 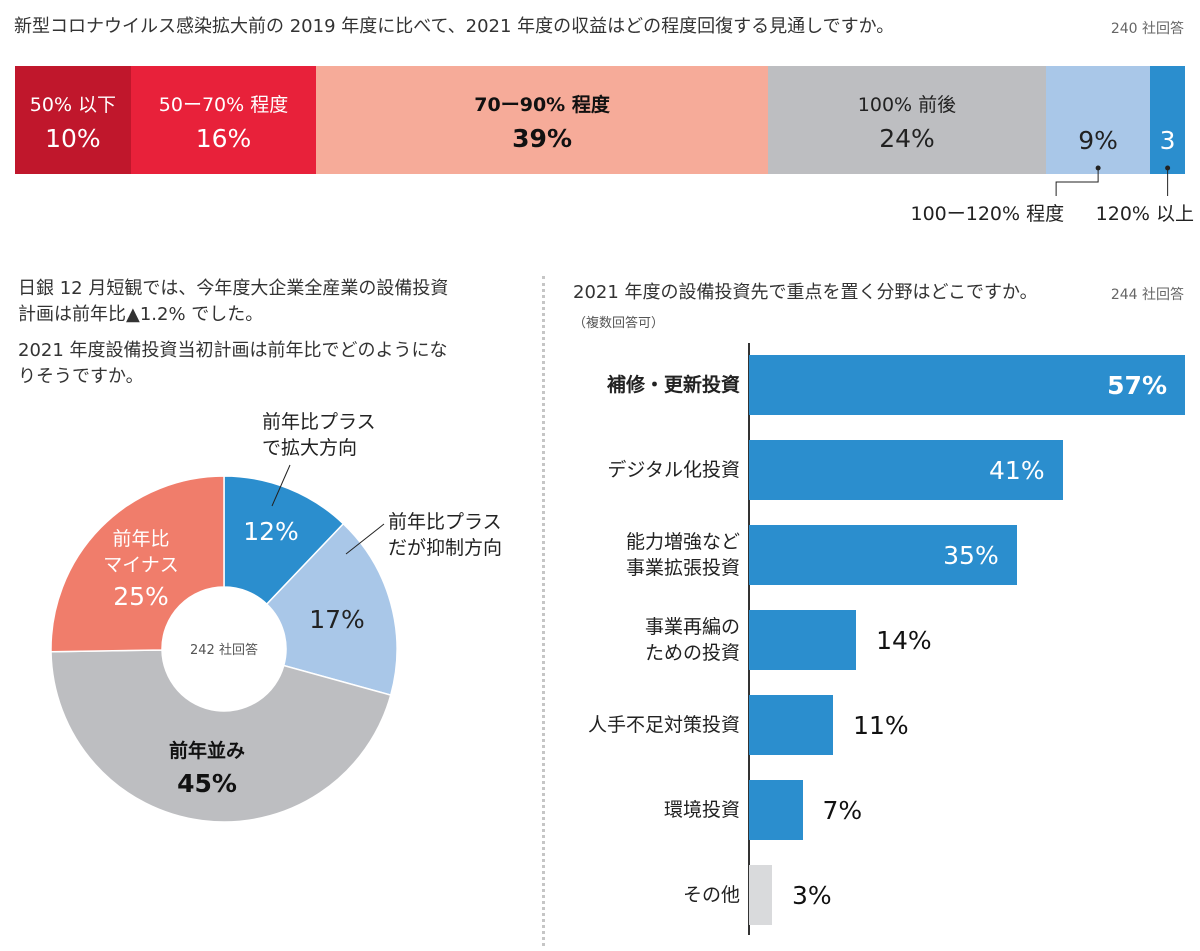 I want to click on segment-value: 9%, so click(x=1098, y=140).